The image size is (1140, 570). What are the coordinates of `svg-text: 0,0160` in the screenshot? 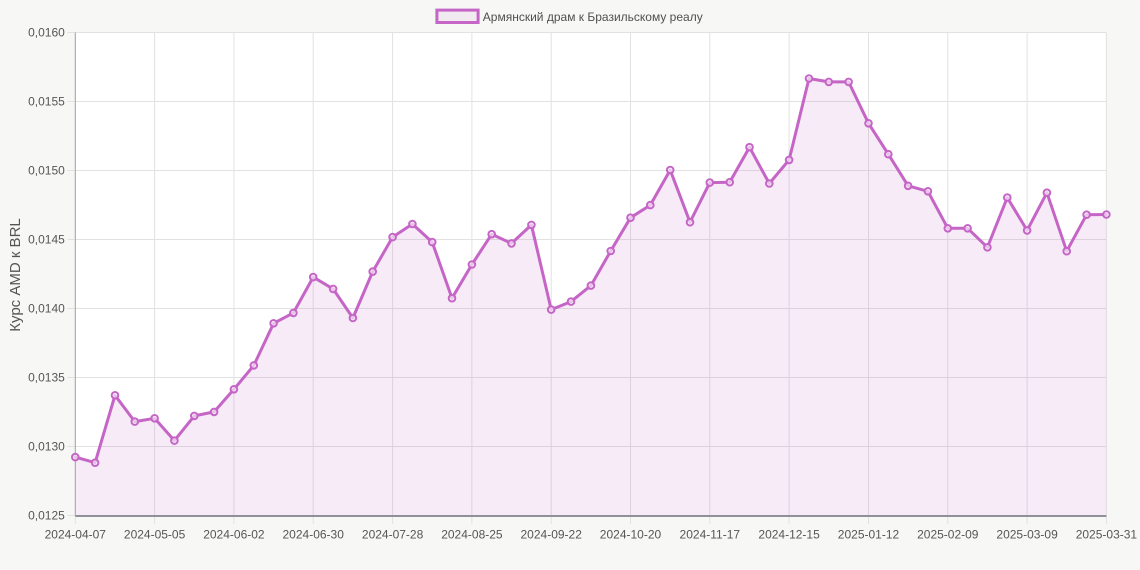 It's located at (46, 33).